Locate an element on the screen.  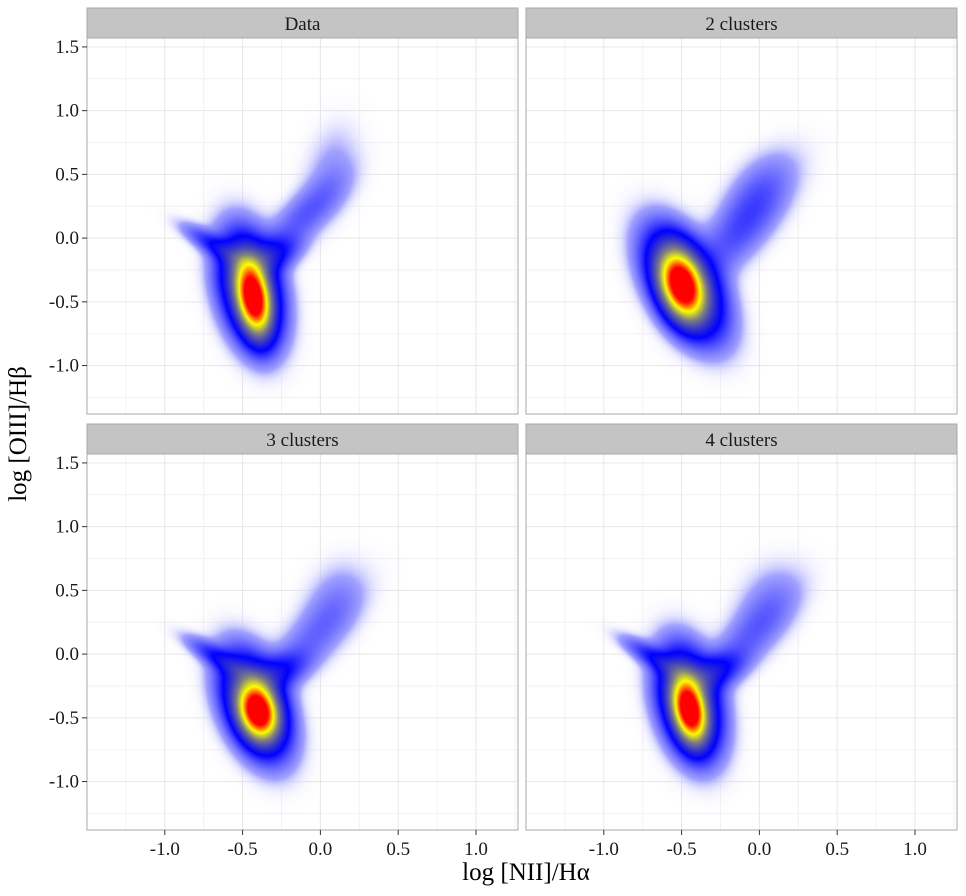
facet-title: 2 clusters is located at coordinates (741, 24).